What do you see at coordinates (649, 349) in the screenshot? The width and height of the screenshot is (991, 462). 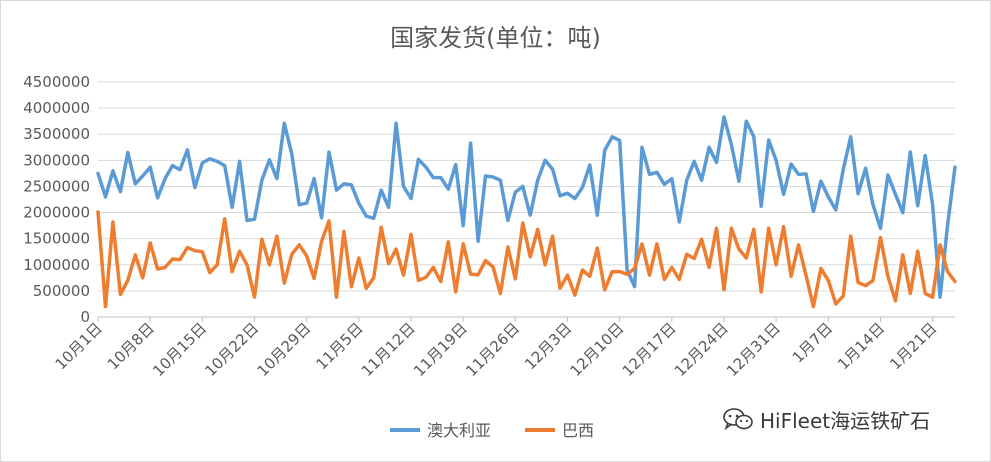 I see `x-tick-label: 12月17日` at bounding box center [649, 349].